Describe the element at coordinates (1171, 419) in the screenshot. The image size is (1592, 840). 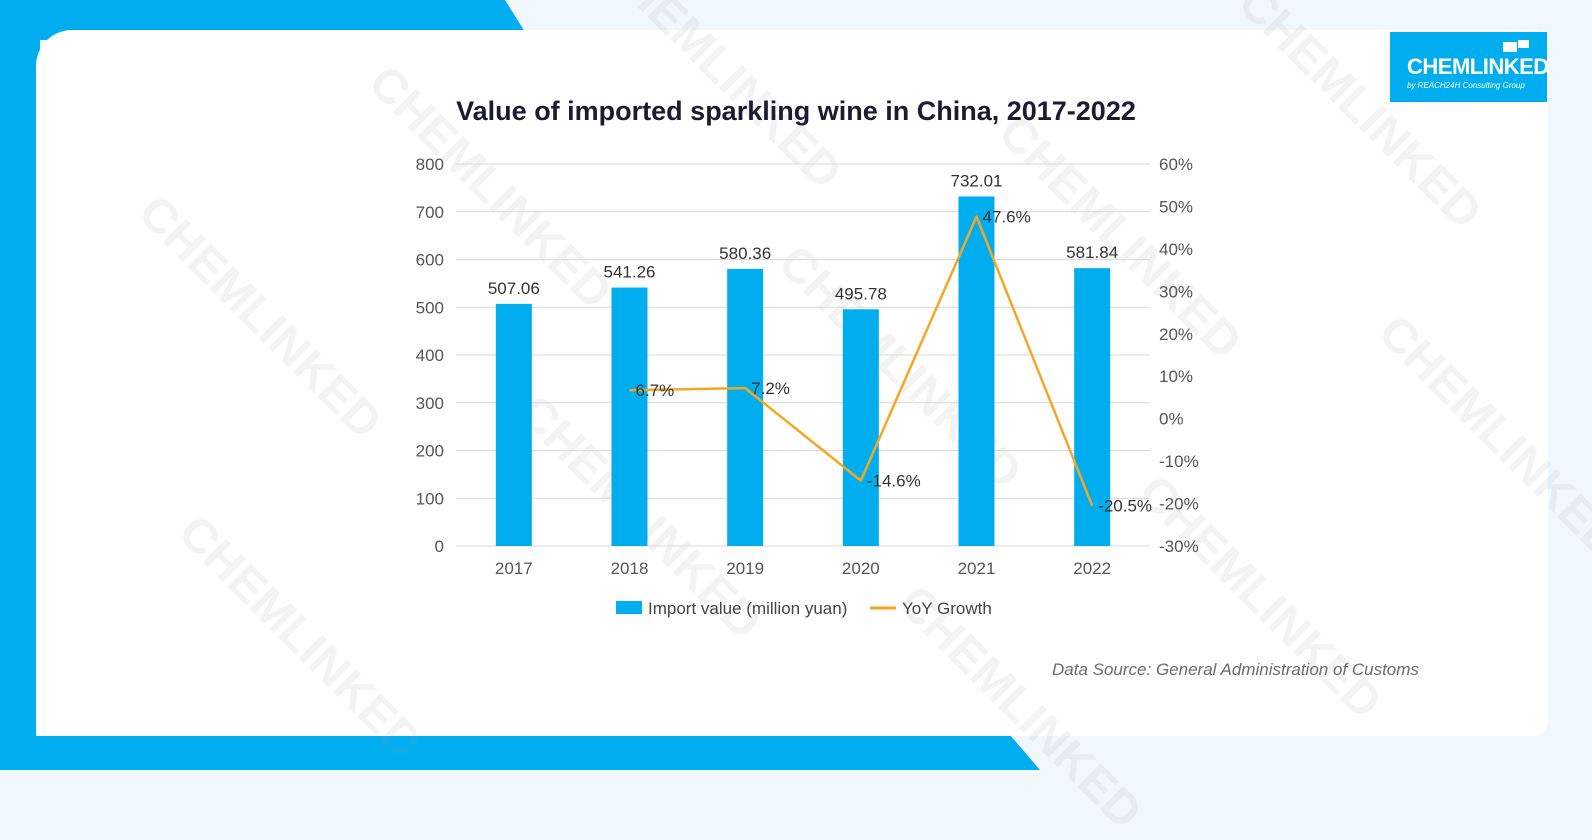
I see `y-right-tick-label: 0%` at that location.